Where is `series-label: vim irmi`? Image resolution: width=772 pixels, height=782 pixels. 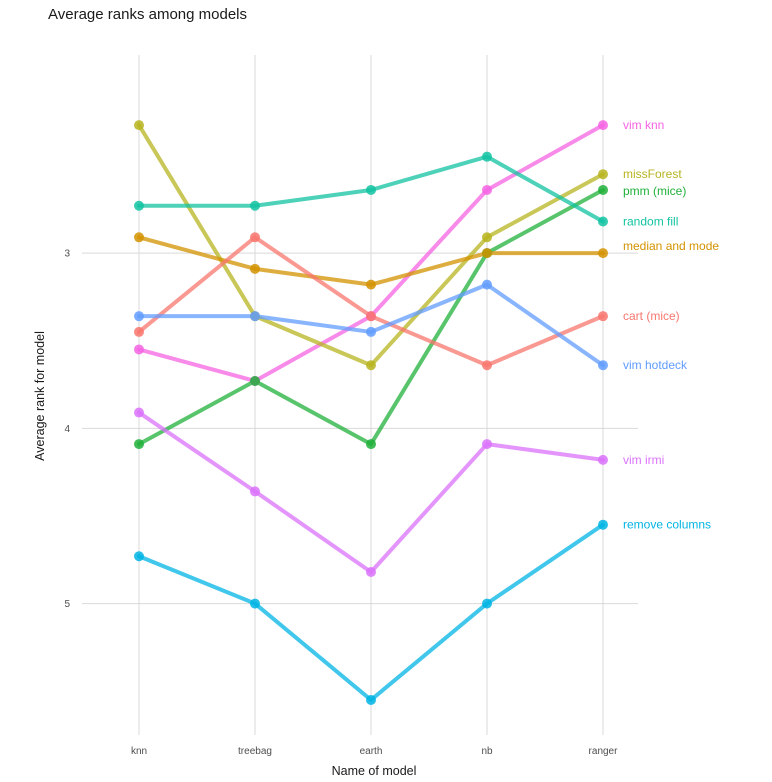 series-label: vim irmi is located at coordinates (643, 460).